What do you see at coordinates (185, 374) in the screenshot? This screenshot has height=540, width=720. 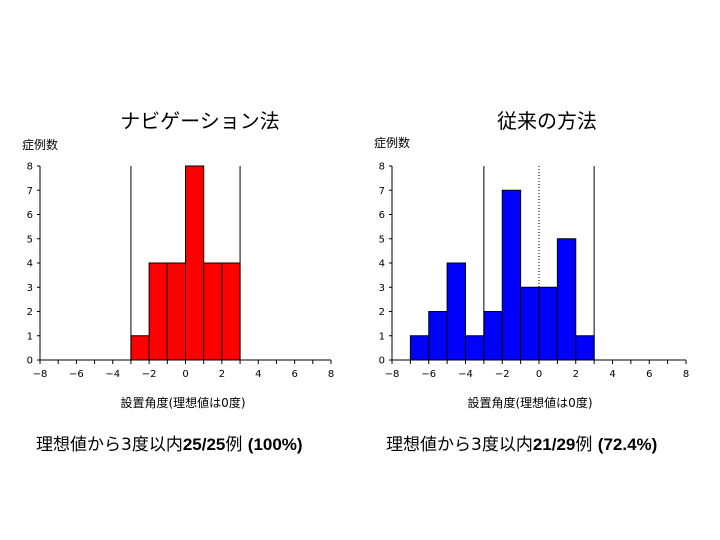 I see `navigation-x-tick-label-4: 0` at bounding box center [185, 374].